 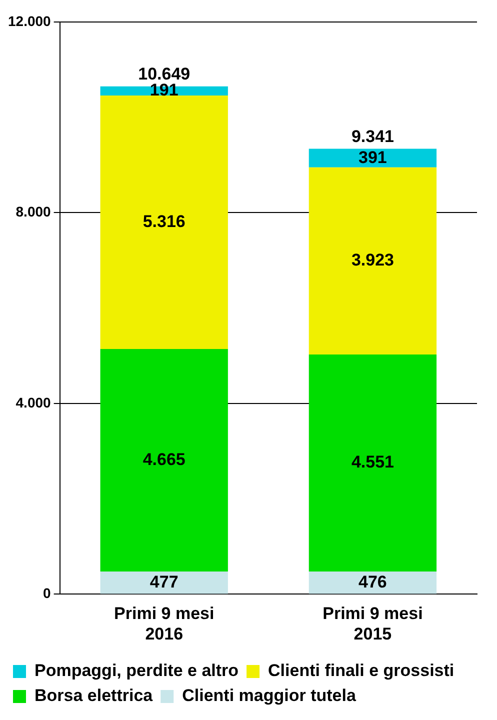 I want to click on legend-label: Borsa elettrica, so click(x=94, y=696).